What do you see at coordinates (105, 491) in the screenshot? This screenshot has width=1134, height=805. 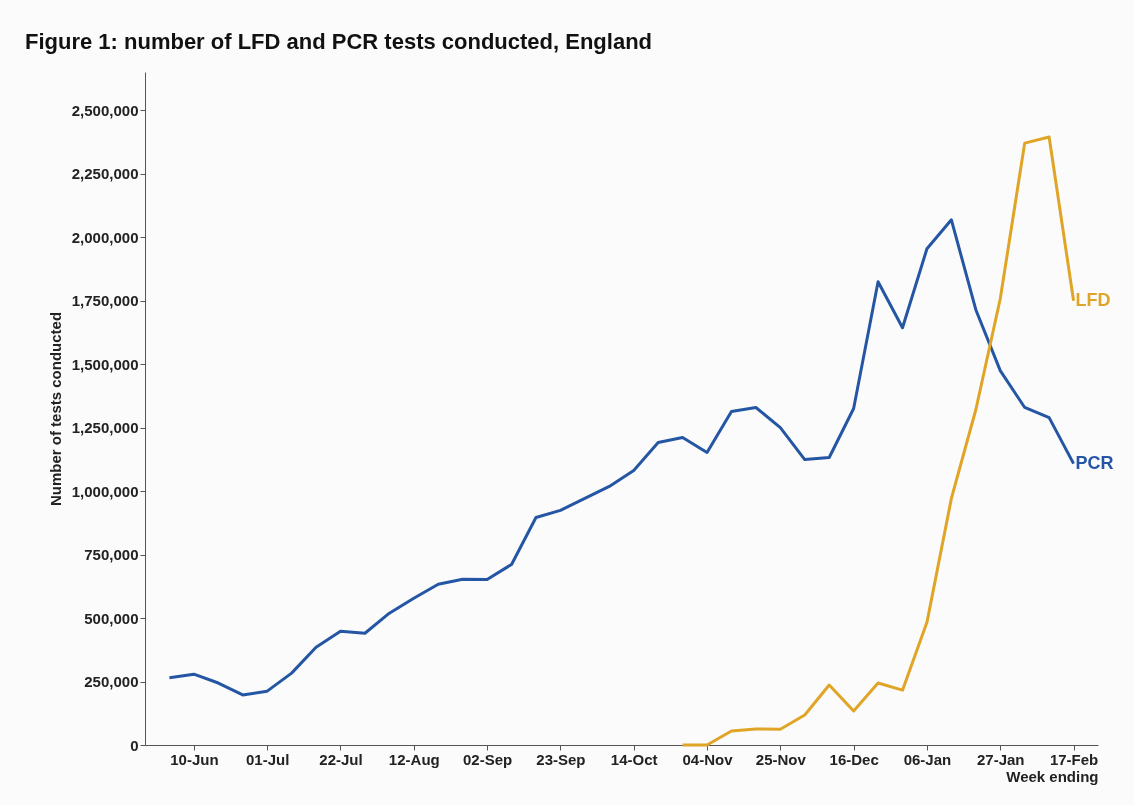 I see `y-tick-label: 1,000,000` at bounding box center [105, 491].